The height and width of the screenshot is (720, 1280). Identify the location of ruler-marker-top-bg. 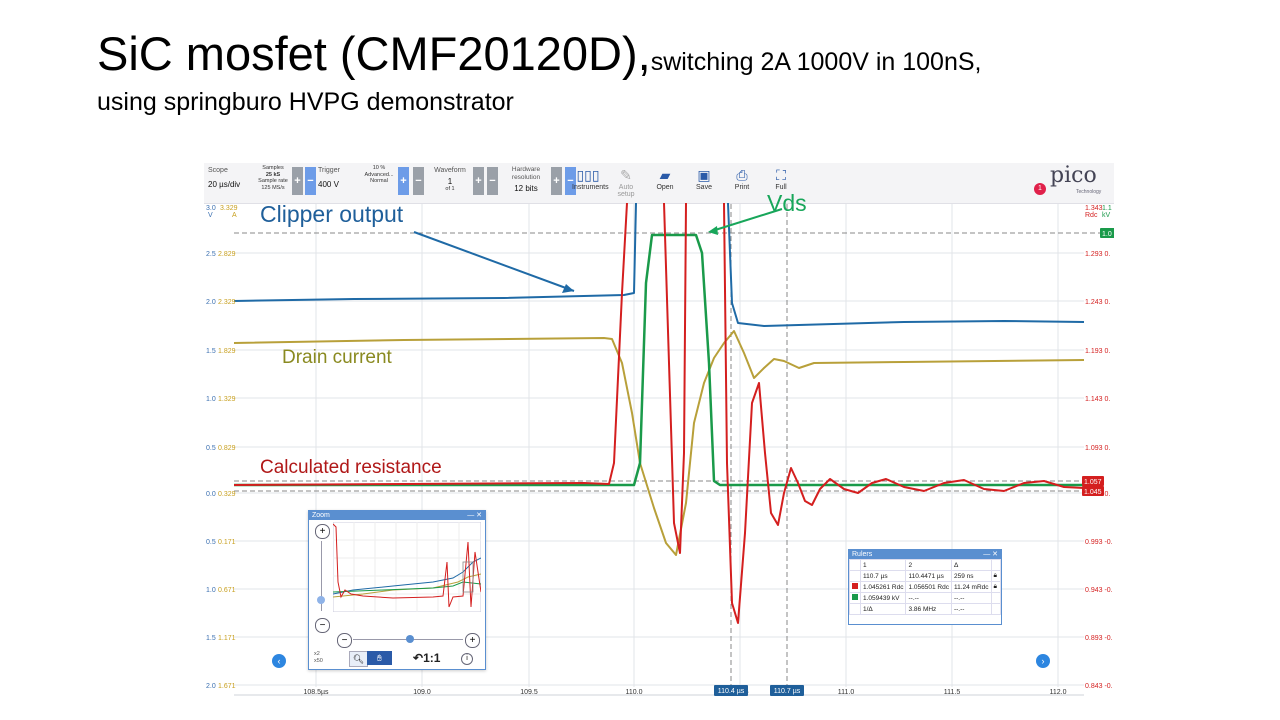
(1107, 233).